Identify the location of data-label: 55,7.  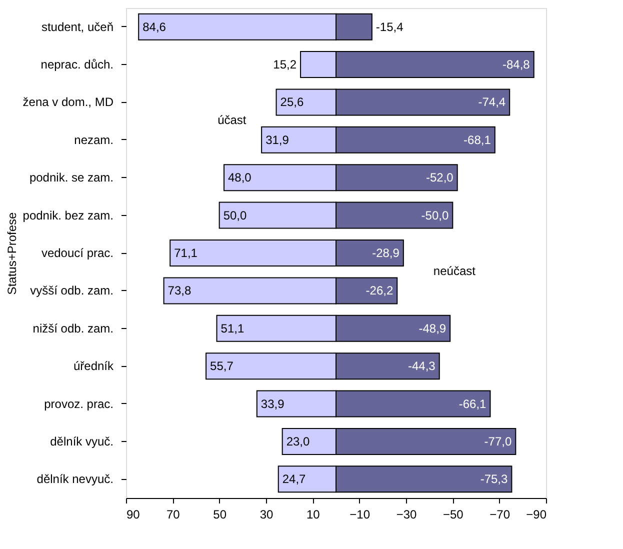
(222, 366).